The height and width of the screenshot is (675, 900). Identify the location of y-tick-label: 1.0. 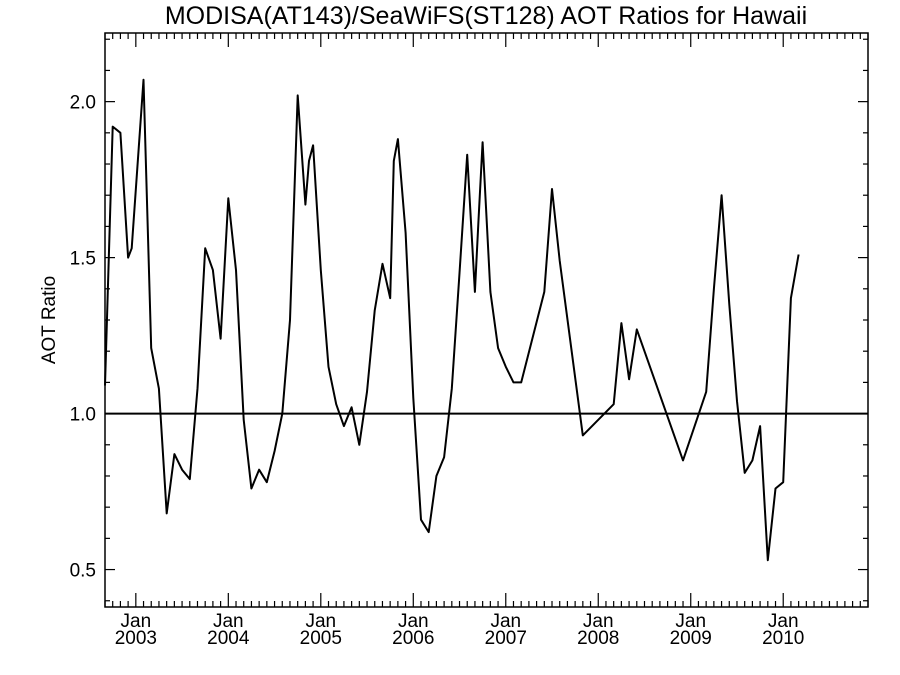
(83, 415).